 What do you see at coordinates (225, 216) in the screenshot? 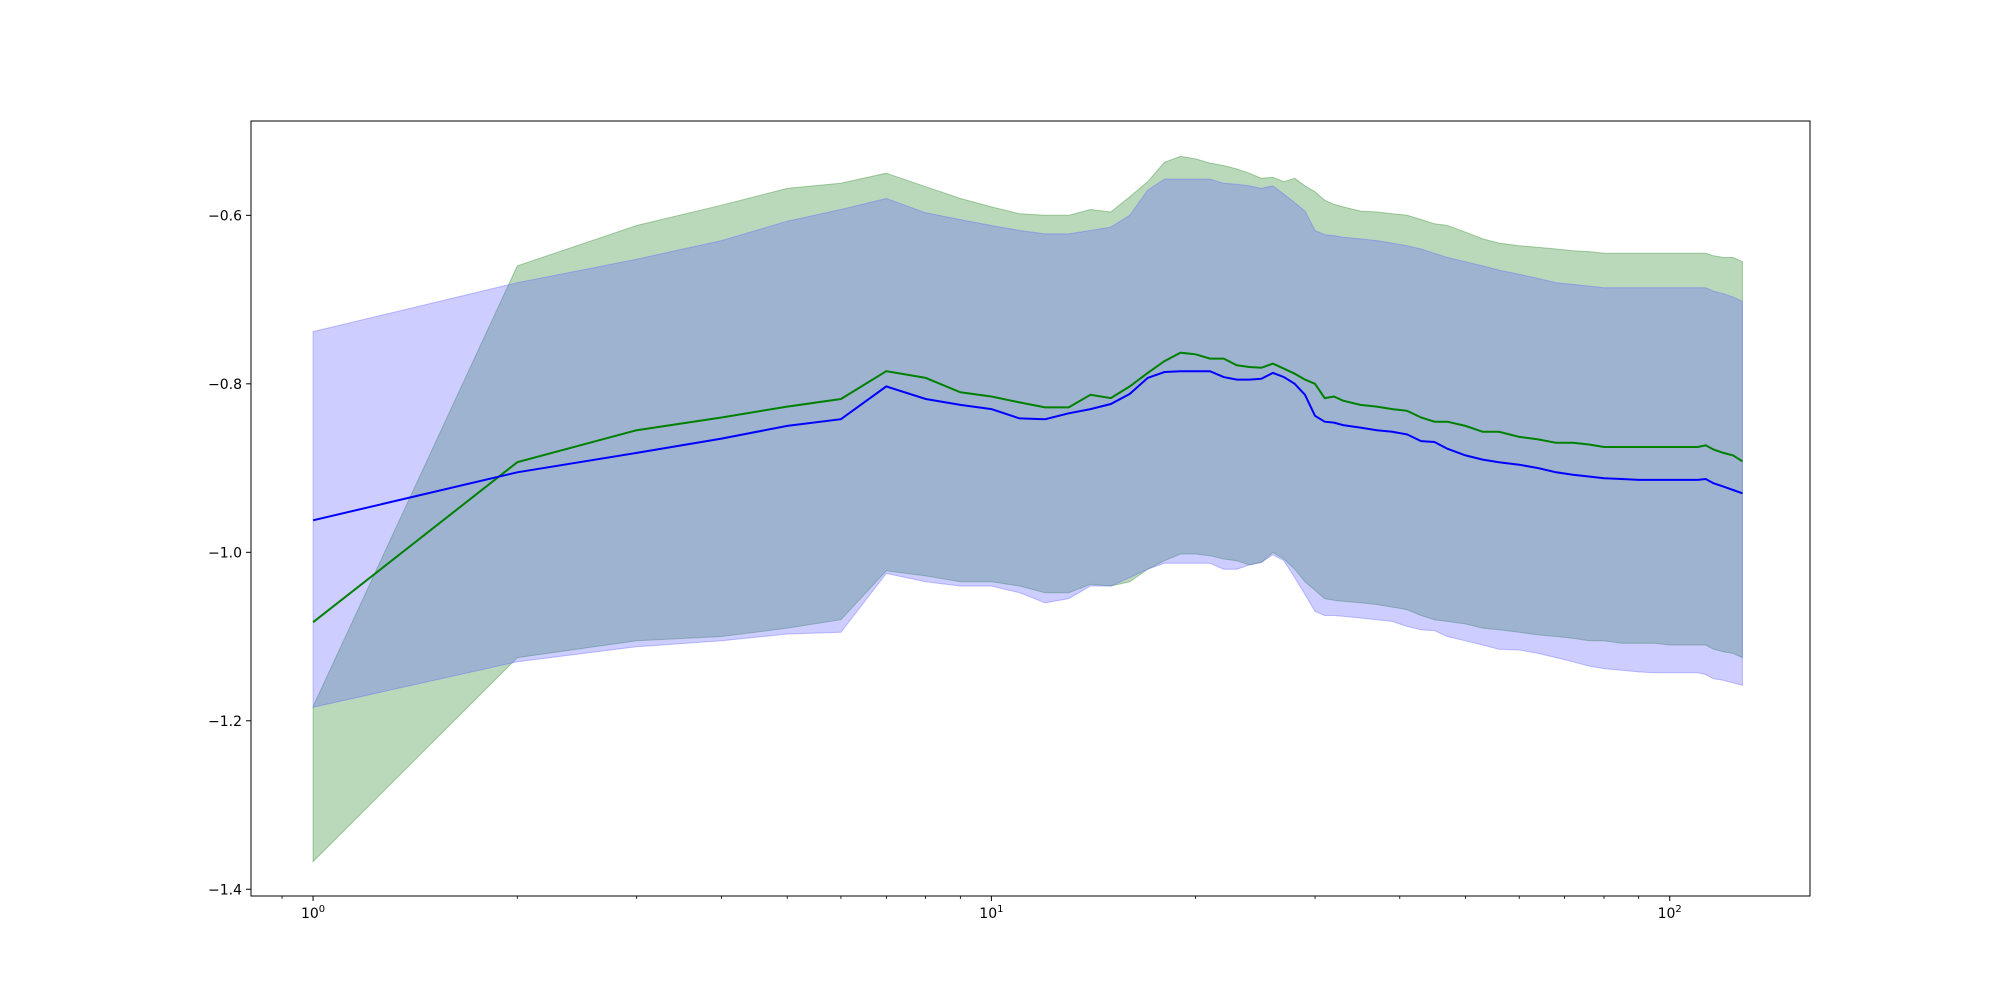
I see `y-tick-label: −0.6` at bounding box center [225, 216].